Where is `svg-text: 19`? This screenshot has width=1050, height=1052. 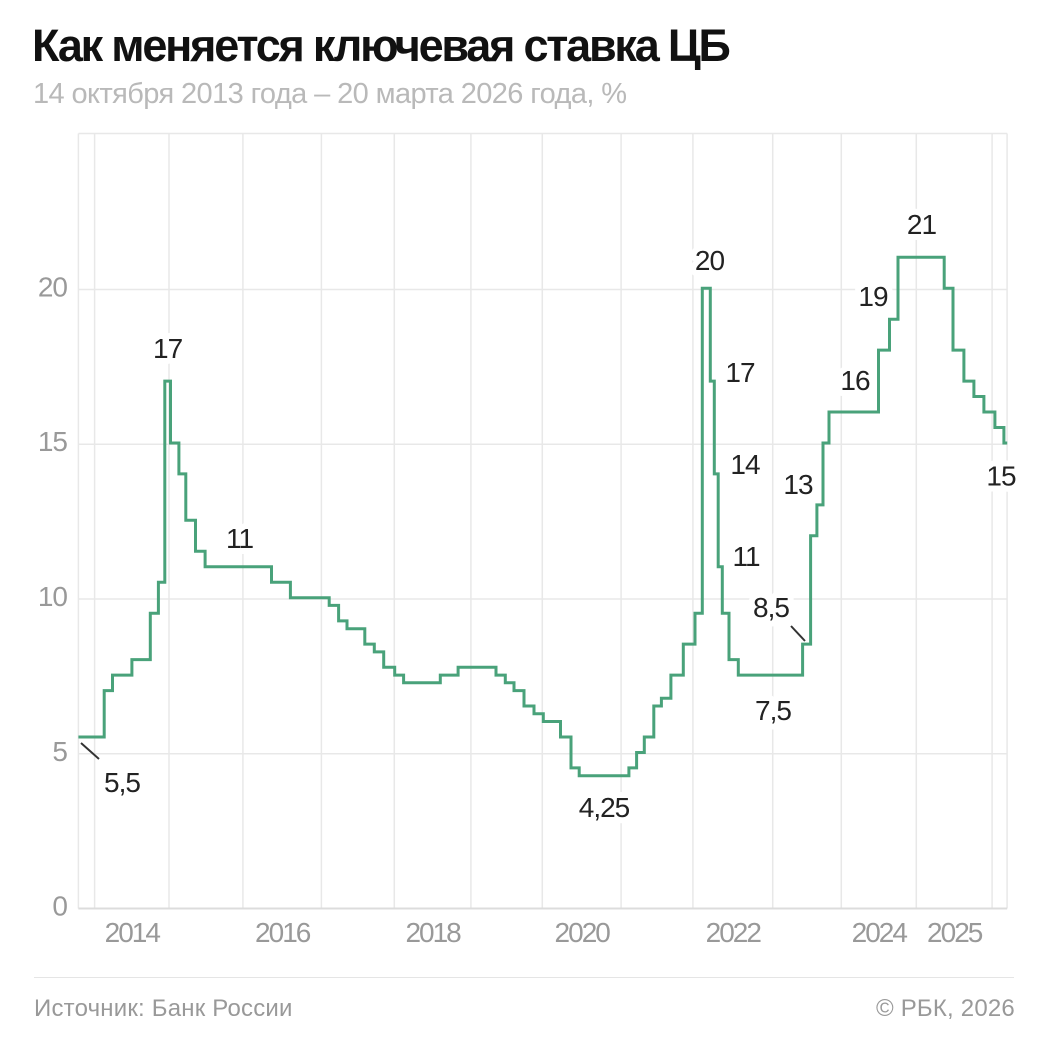
svg-text: 19 is located at coordinates (873, 296).